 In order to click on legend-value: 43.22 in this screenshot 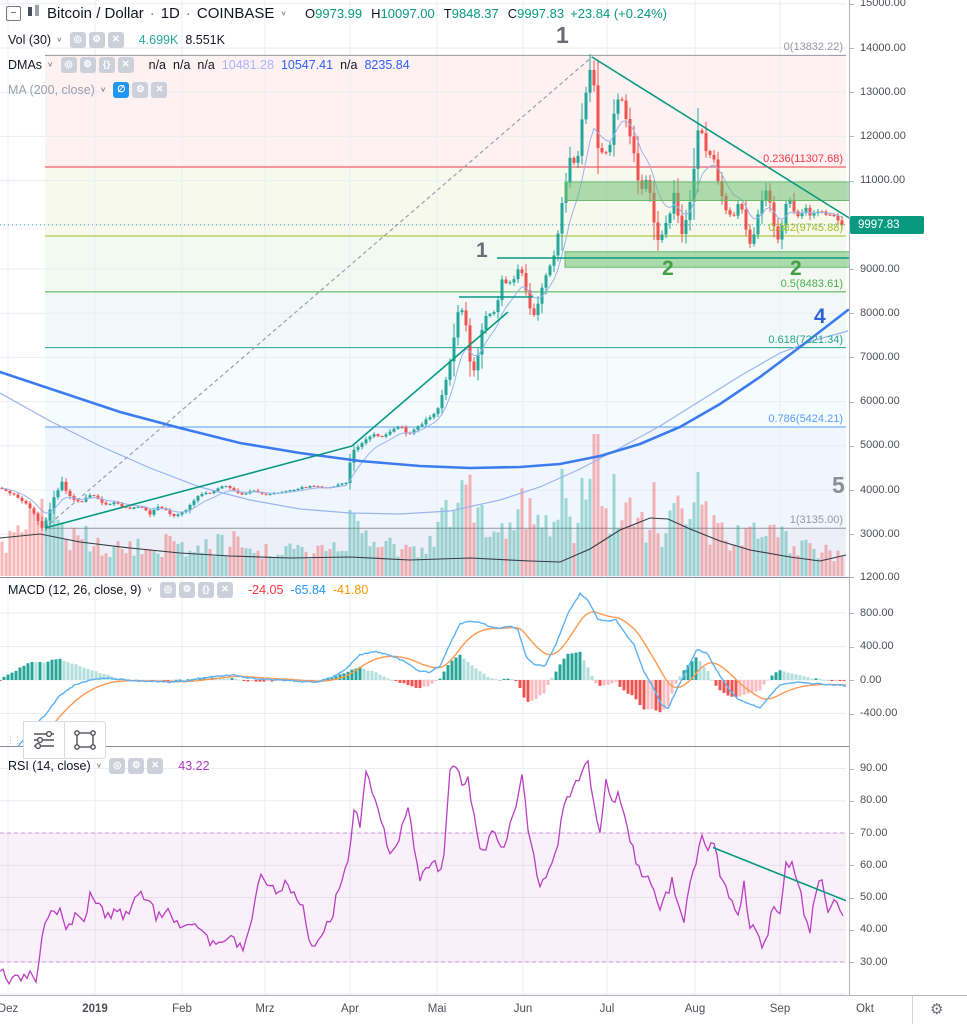, I will do `click(194, 765)`.